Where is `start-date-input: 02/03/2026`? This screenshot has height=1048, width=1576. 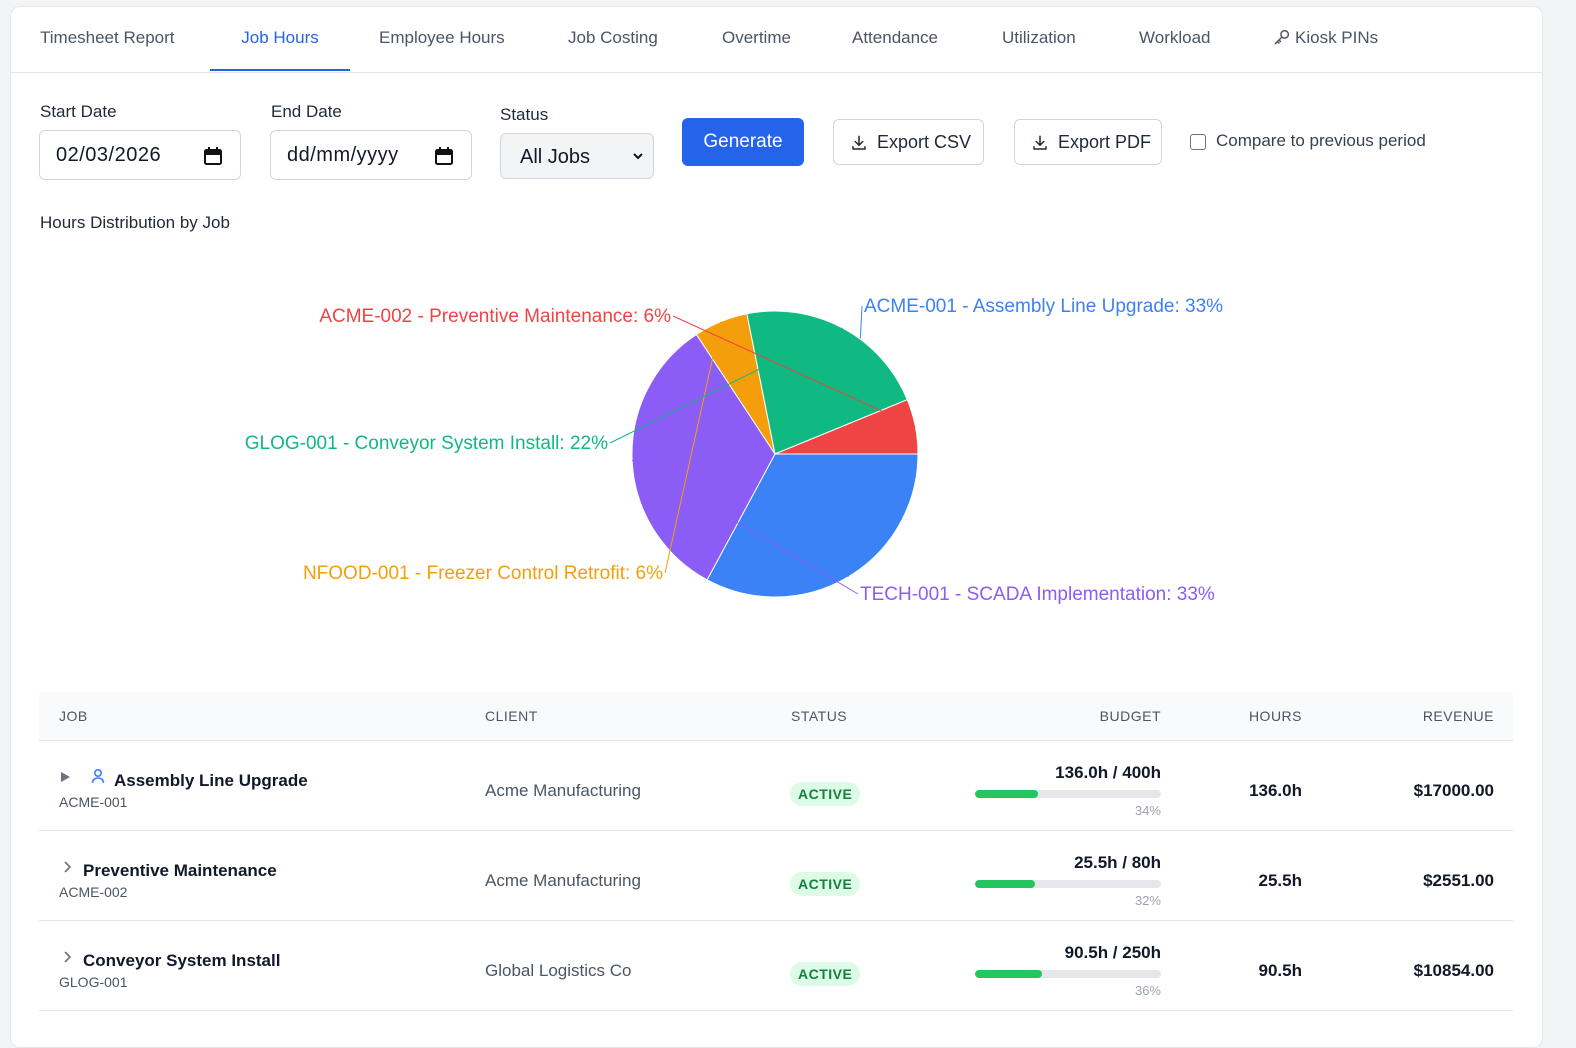 start-date-input: 02/03/2026 is located at coordinates (140, 155).